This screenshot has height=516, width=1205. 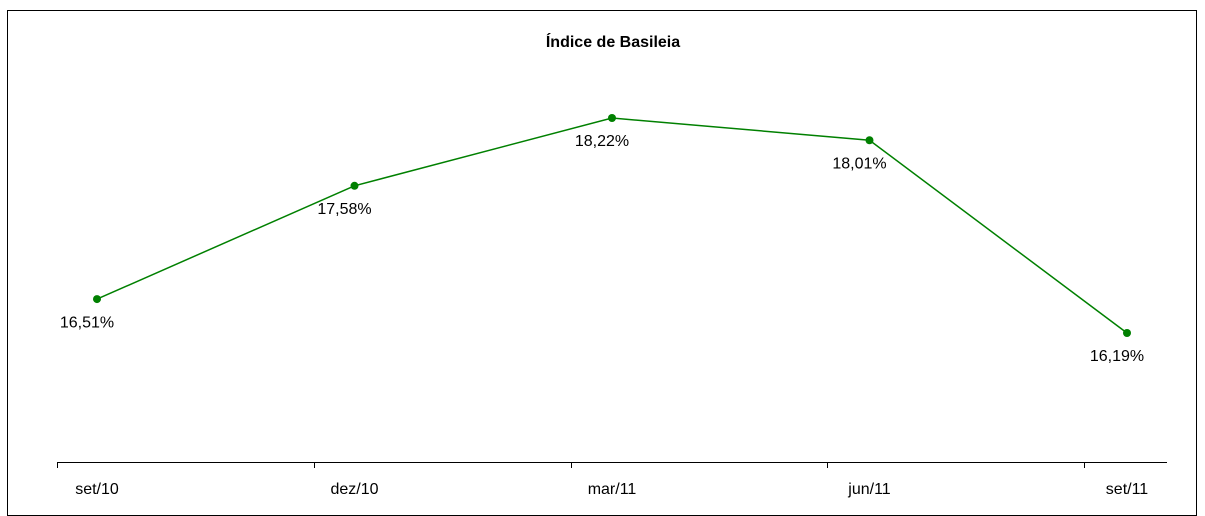 What do you see at coordinates (859, 163) in the screenshot?
I see `data-label: 18,01%` at bounding box center [859, 163].